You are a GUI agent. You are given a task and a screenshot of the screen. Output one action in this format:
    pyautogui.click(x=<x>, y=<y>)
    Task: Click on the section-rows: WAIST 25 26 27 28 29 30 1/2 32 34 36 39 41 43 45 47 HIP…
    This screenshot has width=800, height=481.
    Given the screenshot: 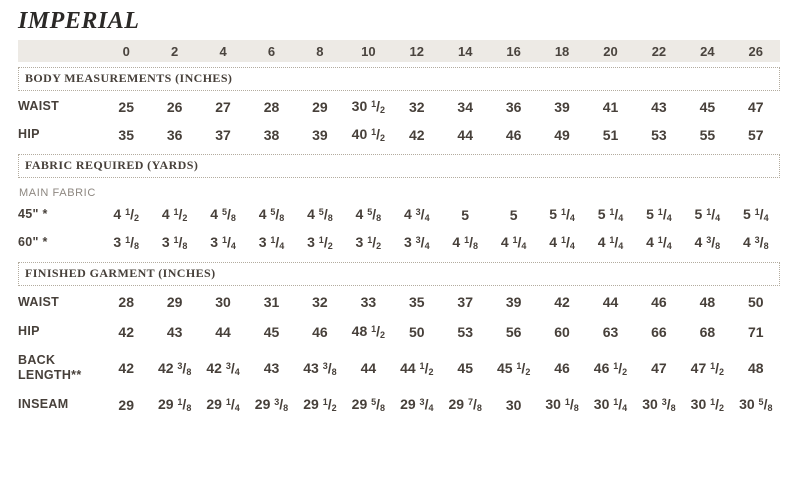 What is the action you would take?
    pyautogui.click(x=399, y=121)
    